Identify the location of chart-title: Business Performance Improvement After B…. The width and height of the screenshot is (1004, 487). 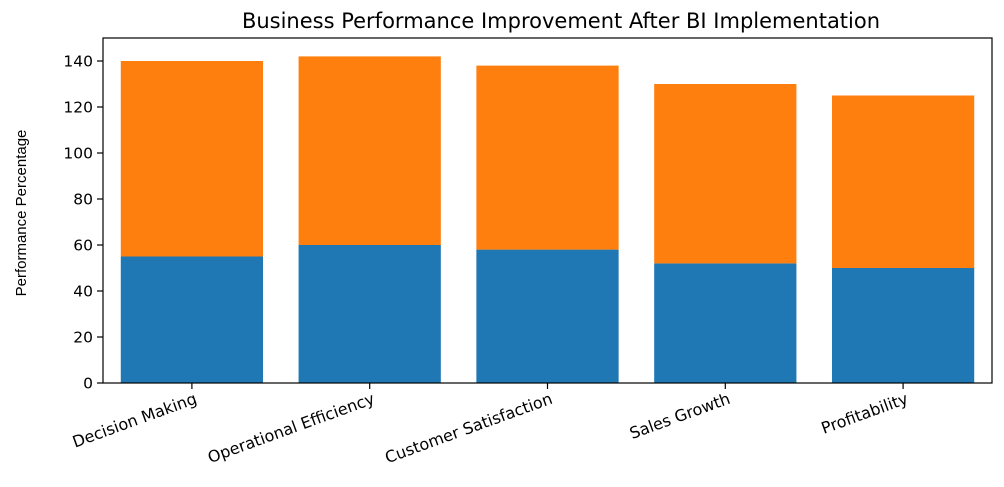
(561, 21).